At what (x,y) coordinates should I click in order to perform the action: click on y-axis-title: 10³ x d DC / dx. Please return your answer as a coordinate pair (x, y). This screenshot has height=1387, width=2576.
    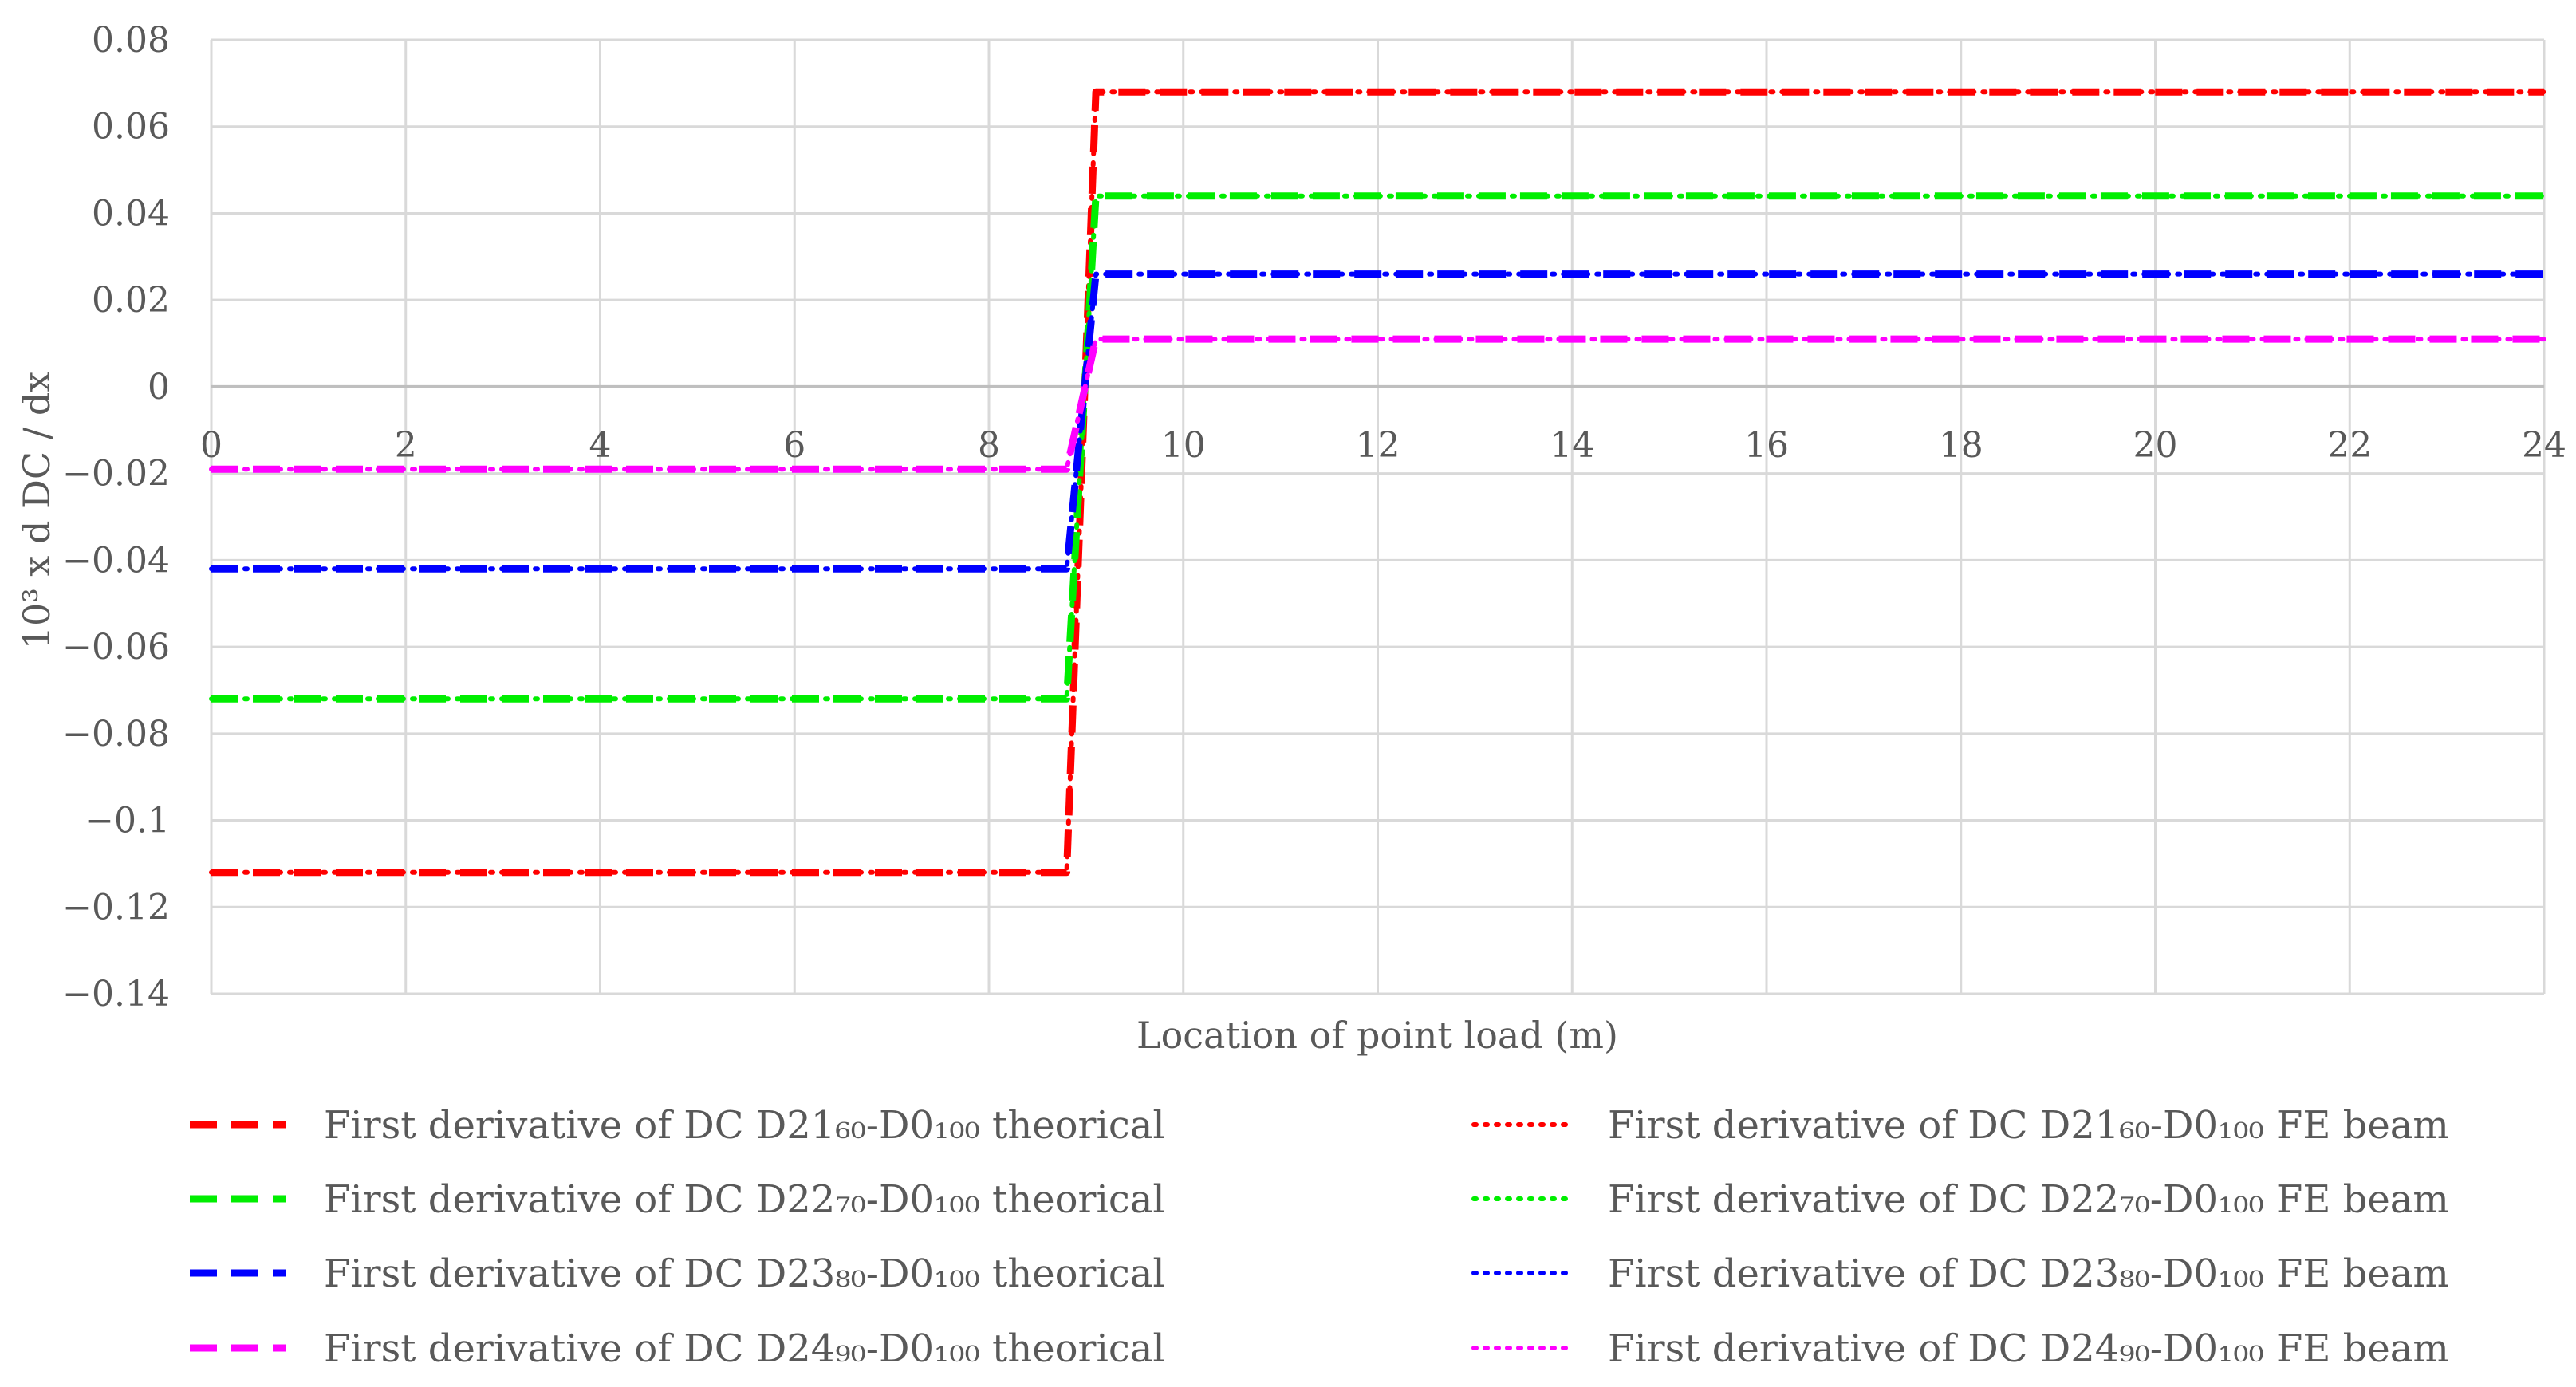
    Looking at the image, I should click on (36, 510).